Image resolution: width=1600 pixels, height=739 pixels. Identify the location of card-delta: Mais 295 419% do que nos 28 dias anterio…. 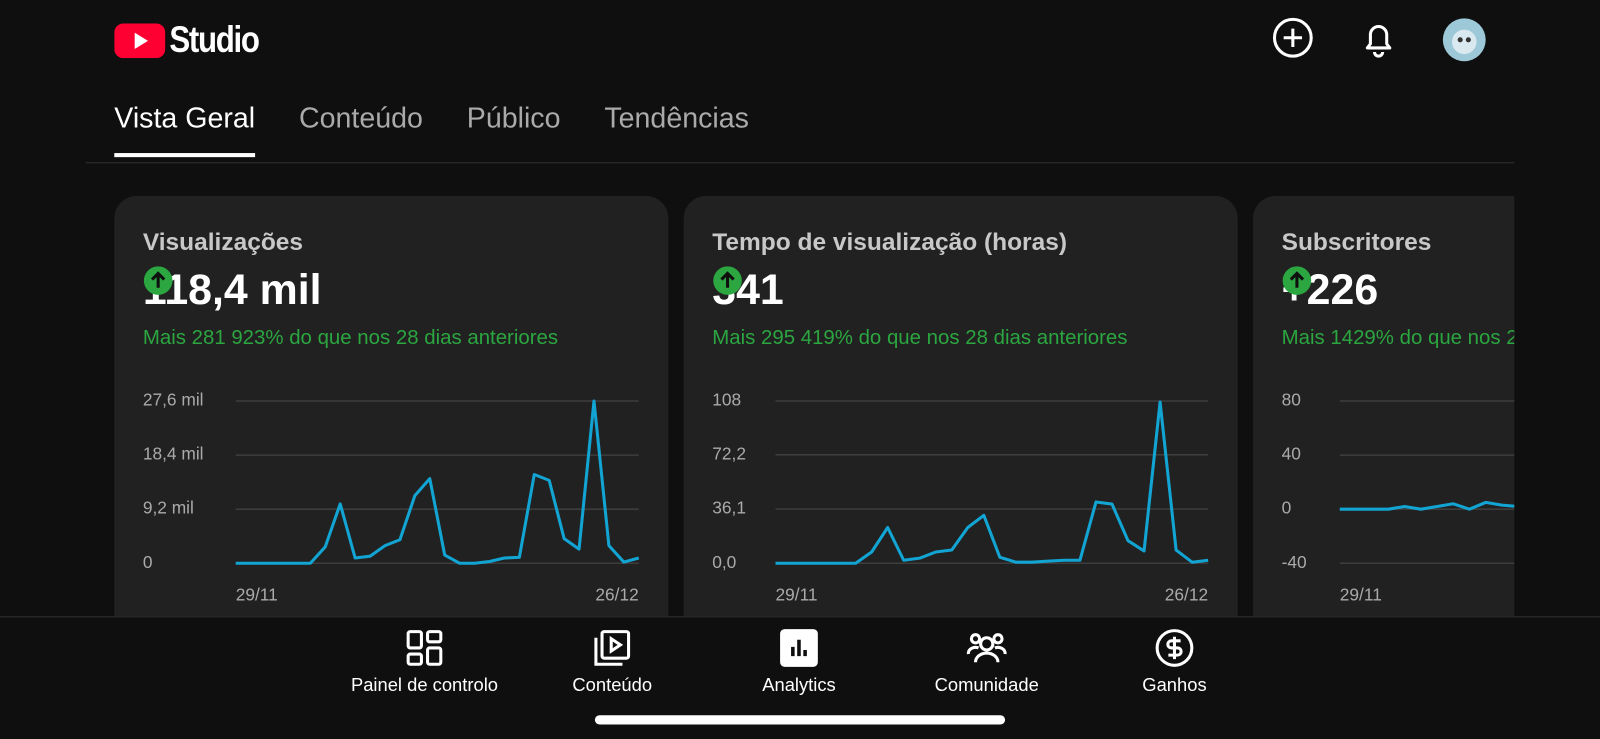
(920, 337).